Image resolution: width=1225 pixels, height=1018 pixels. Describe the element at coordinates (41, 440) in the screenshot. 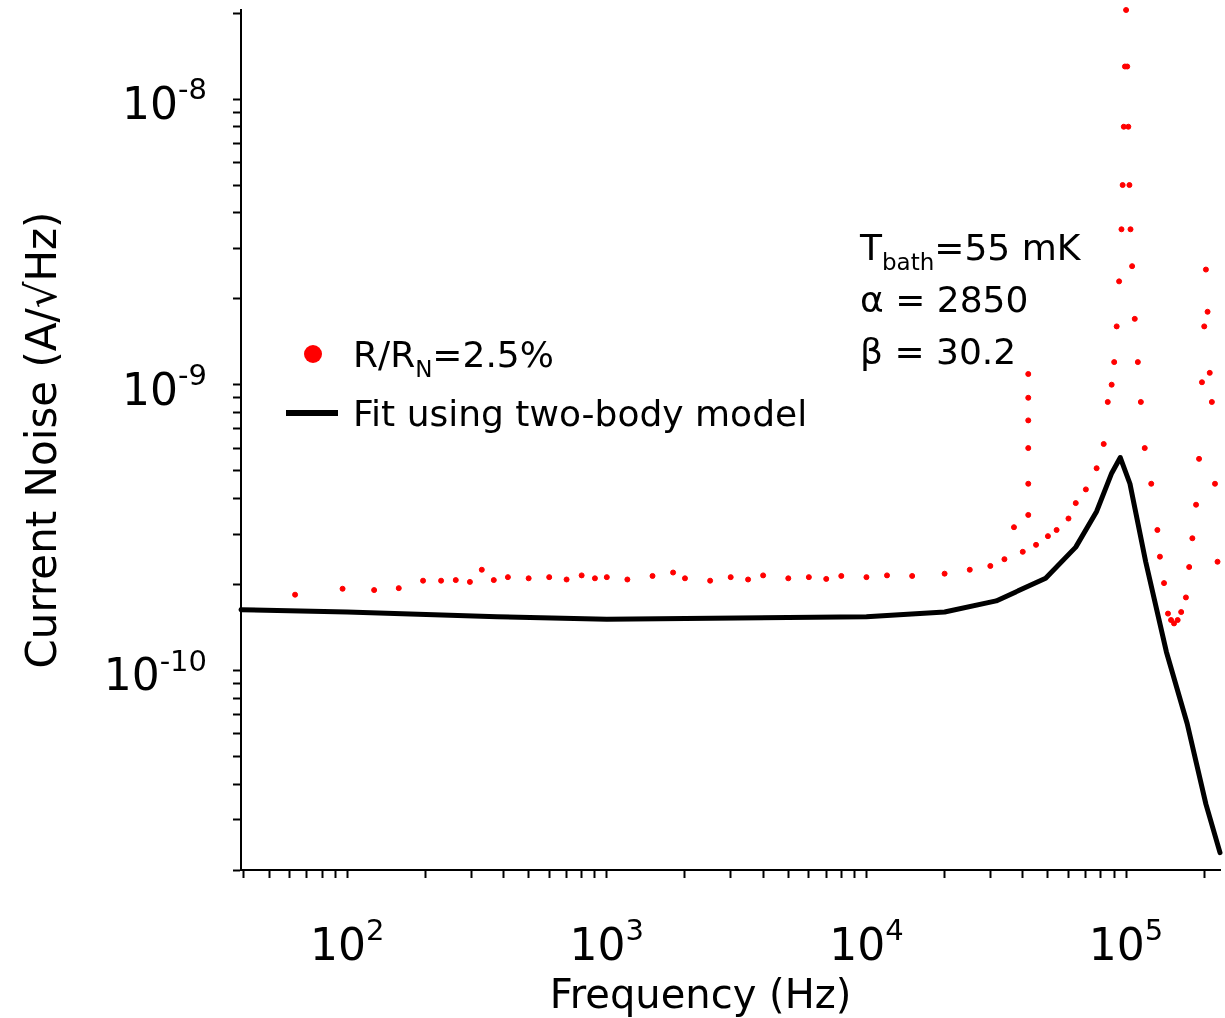

I see `y-axis-title: Current Noise (A/√Hz)` at that location.